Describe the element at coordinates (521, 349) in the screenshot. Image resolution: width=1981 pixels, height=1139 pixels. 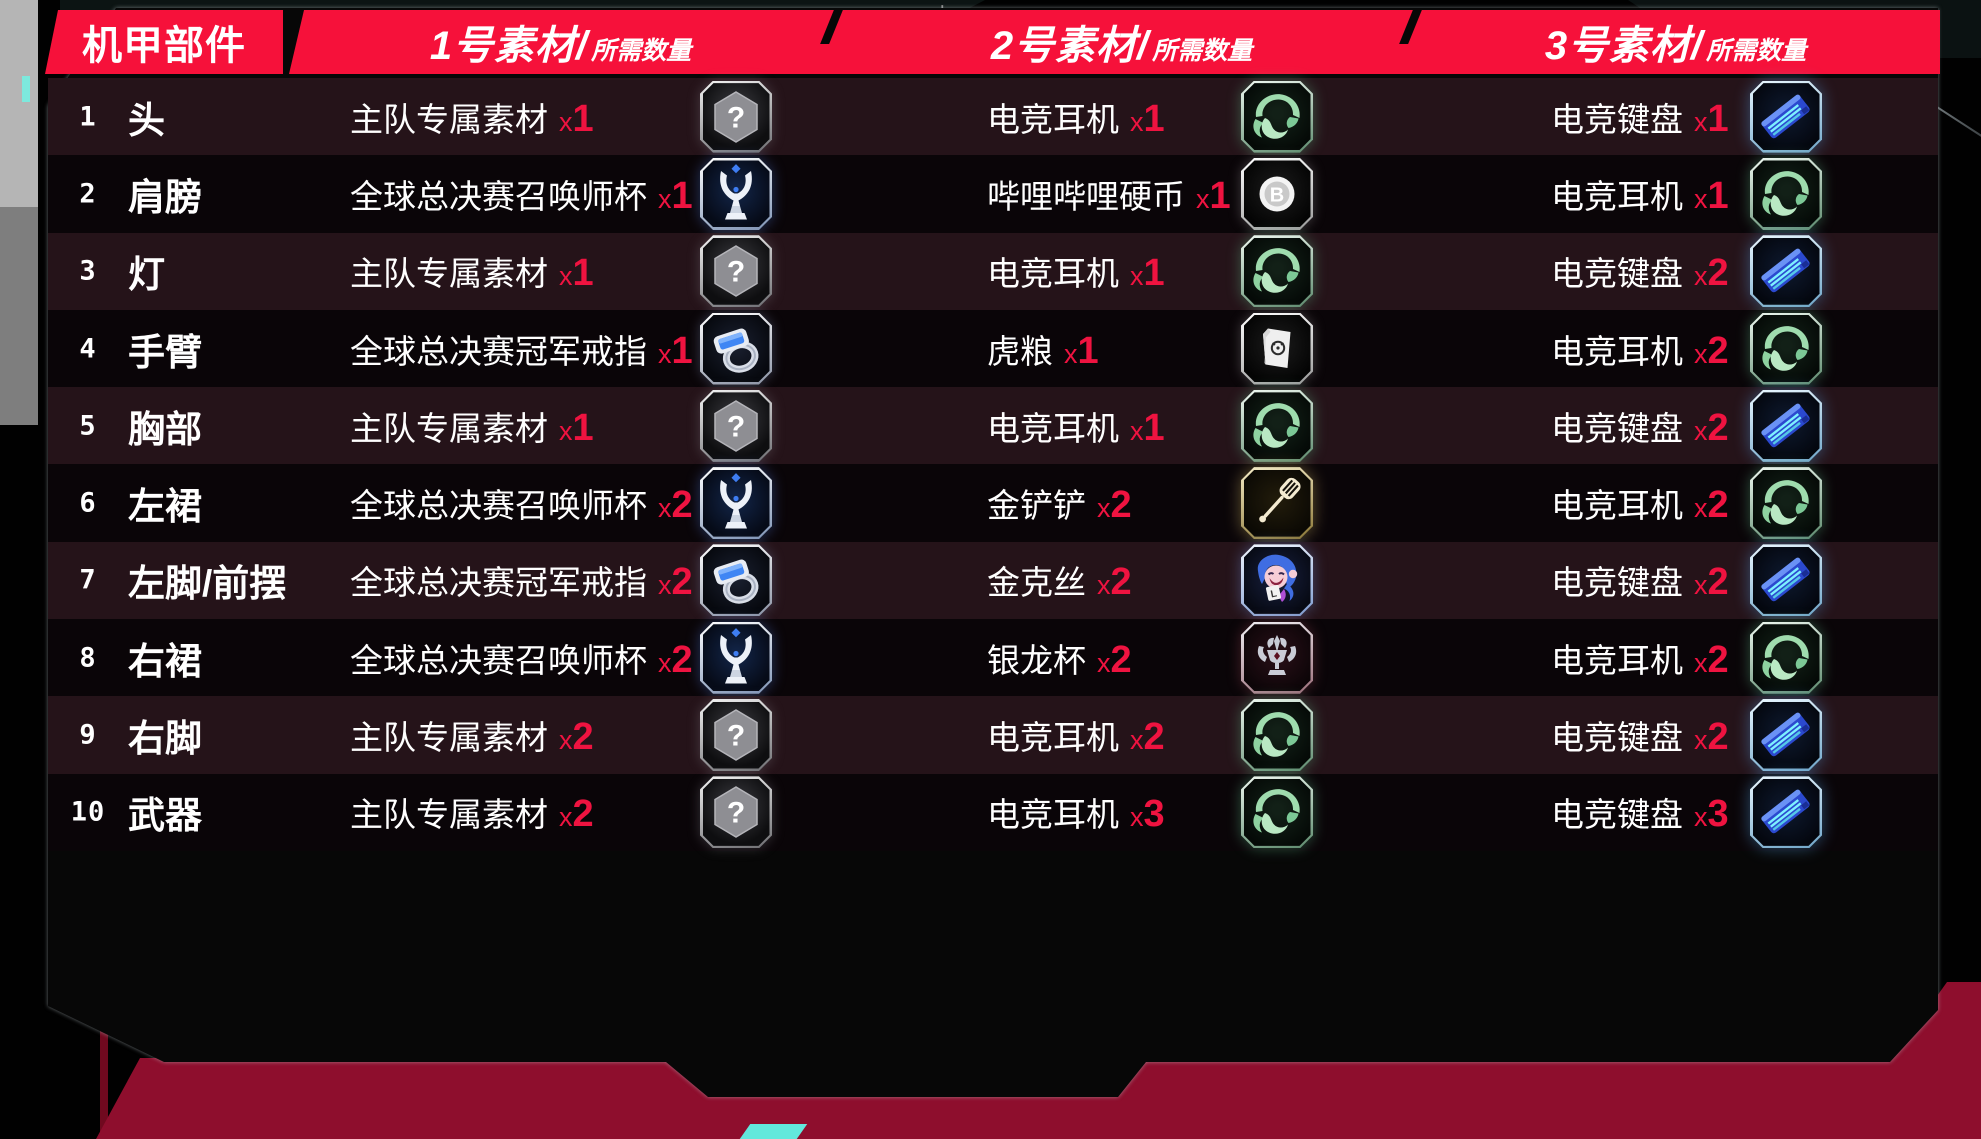
I see `material-m1: 全球总决赛冠军戒指 x 1` at that location.